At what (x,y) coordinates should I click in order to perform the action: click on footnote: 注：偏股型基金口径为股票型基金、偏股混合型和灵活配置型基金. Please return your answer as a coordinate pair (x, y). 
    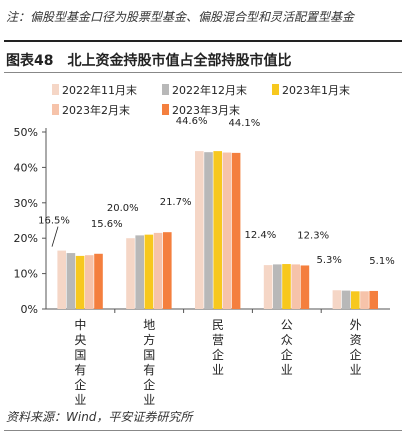
    Looking at the image, I should click on (180, 17).